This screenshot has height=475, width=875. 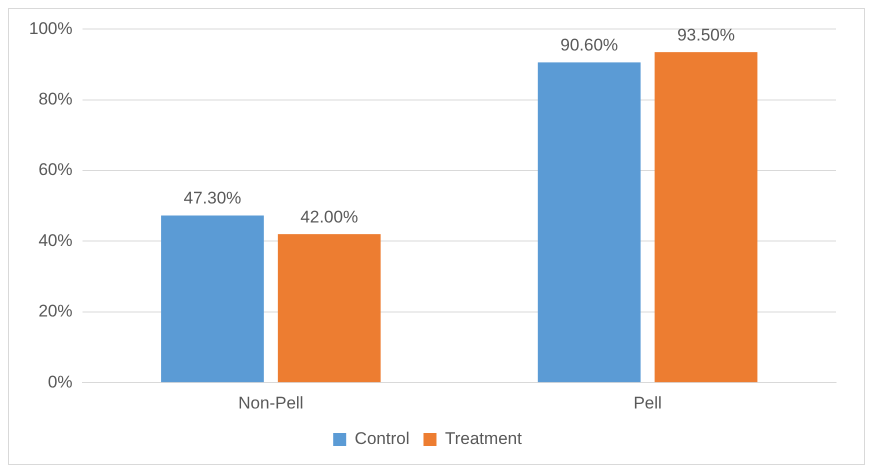 What do you see at coordinates (382, 438) in the screenshot?
I see `legend-label: Control` at bounding box center [382, 438].